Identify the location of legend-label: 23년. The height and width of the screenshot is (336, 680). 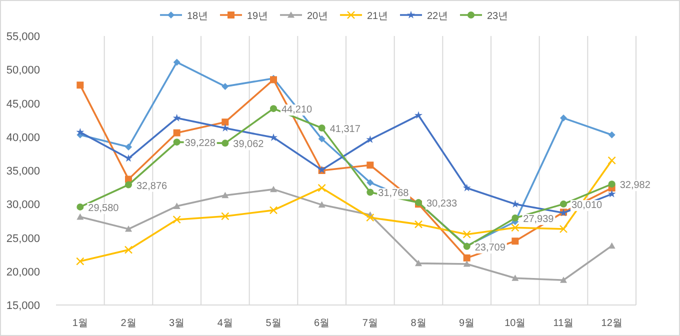
(497, 16).